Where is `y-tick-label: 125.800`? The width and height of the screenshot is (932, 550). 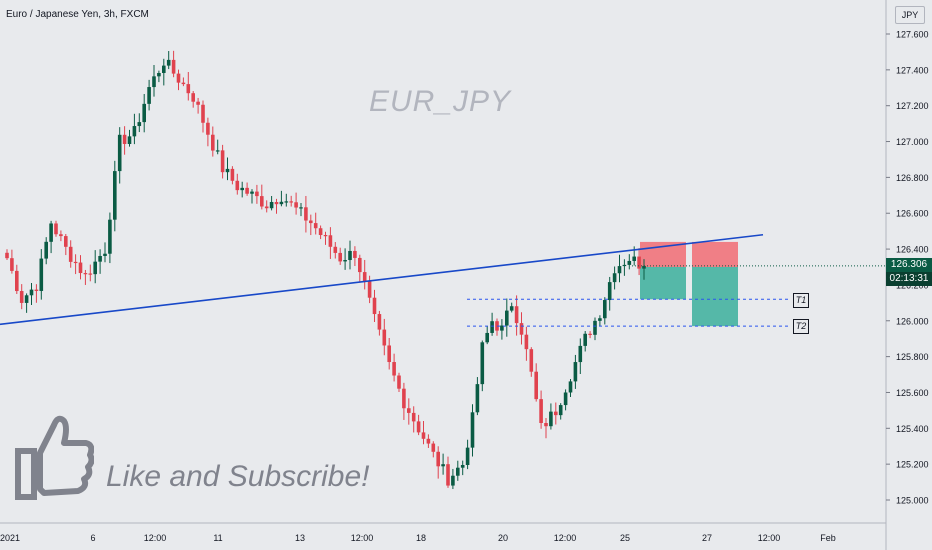
y-tick-label: 125.800 is located at coordinates (912, 357).